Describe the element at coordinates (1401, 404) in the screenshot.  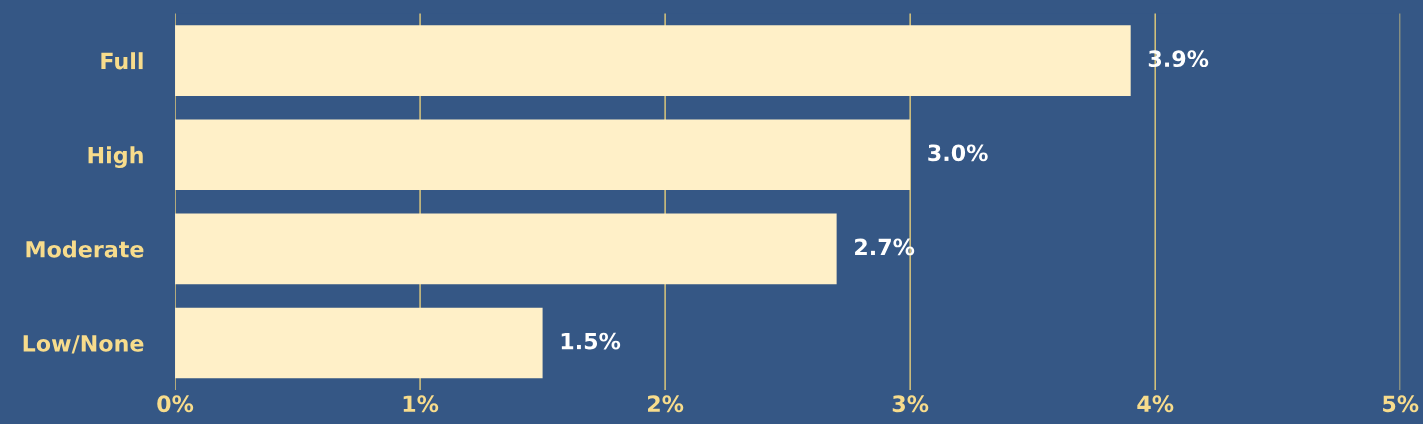
I see `x-tick-label: 5%` at that location.